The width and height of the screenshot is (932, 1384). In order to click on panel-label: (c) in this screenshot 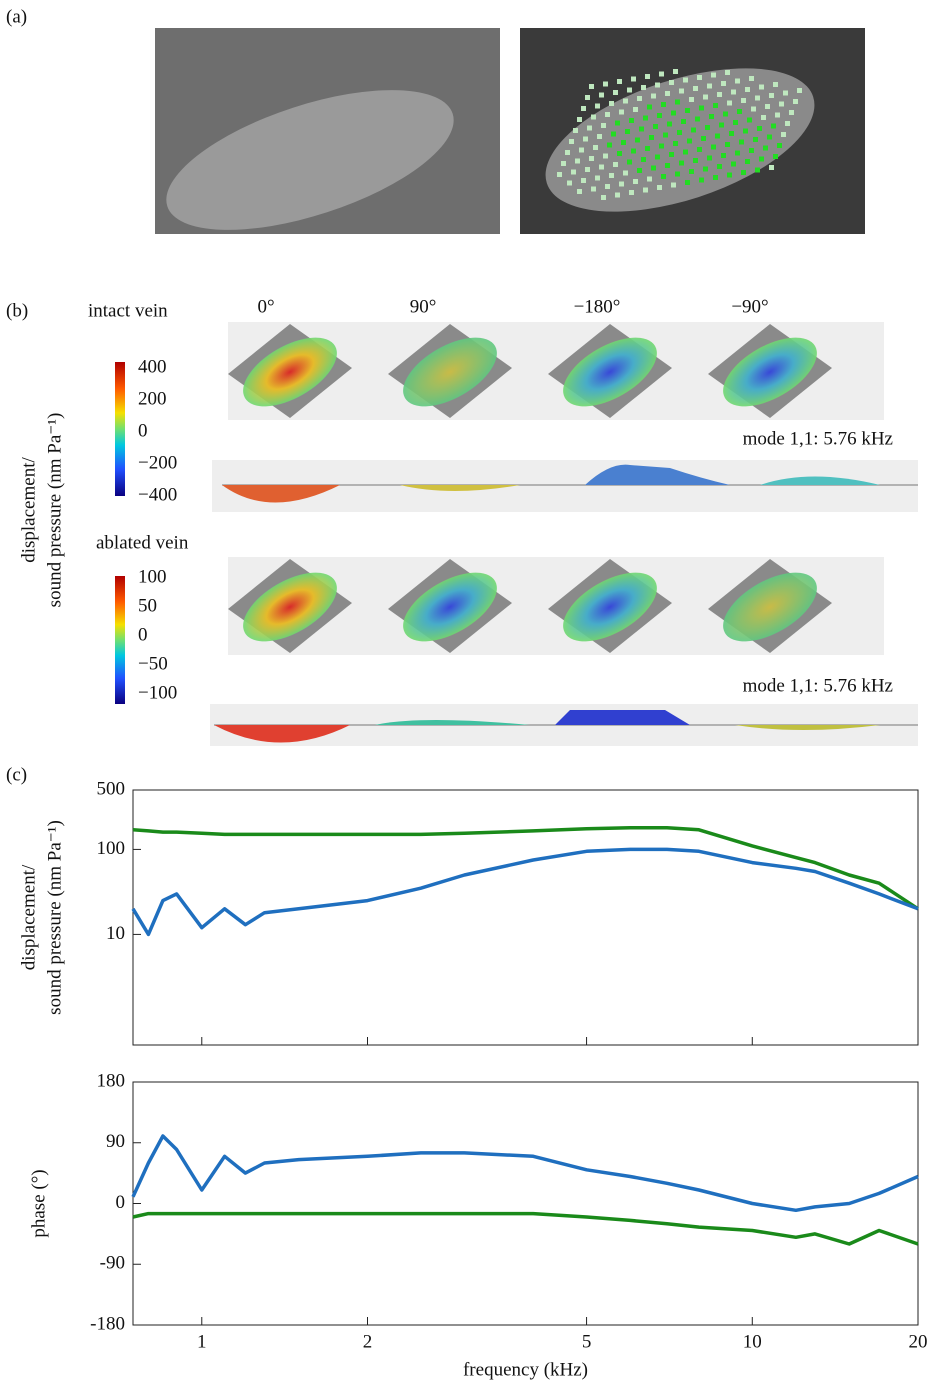, I will do `click(16, 774)`.